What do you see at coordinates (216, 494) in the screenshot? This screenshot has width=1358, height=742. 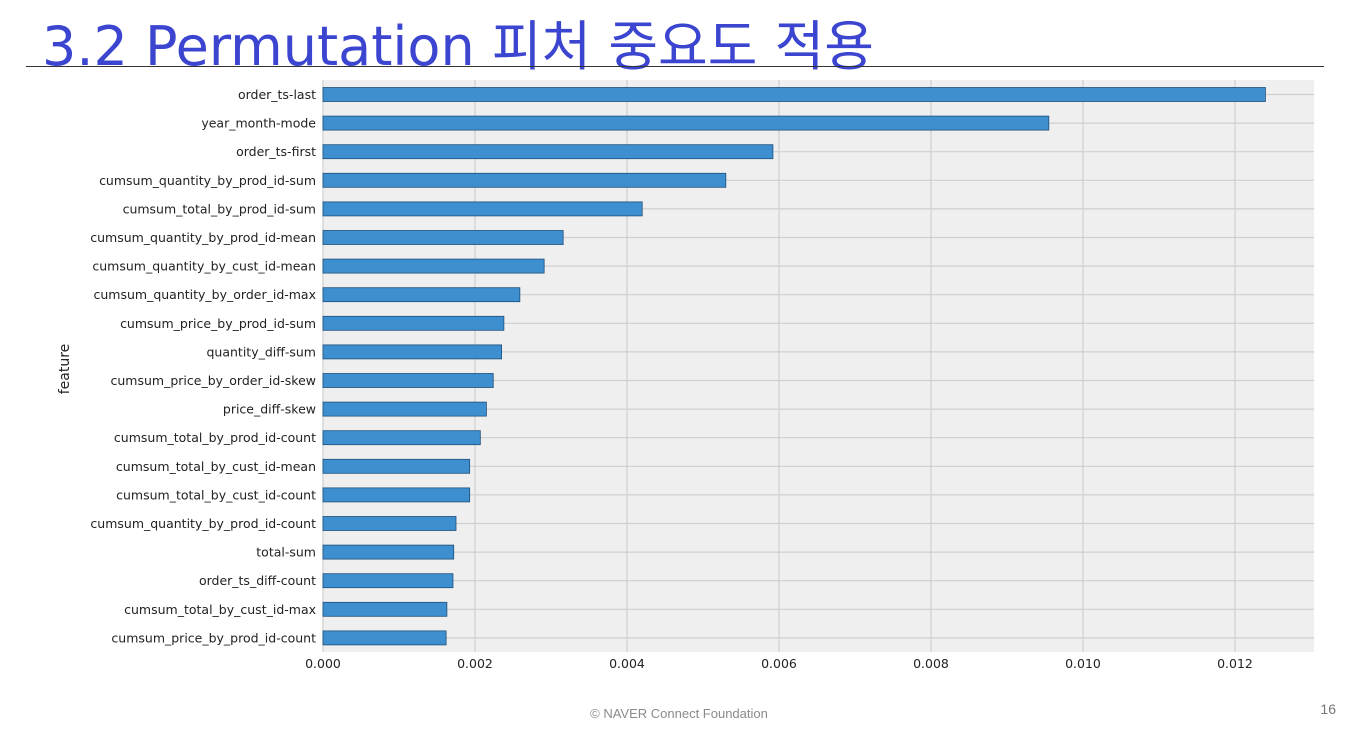 I see `category-label: cumsum_total_by_cust_id-count` at bounding box center [216, 494].